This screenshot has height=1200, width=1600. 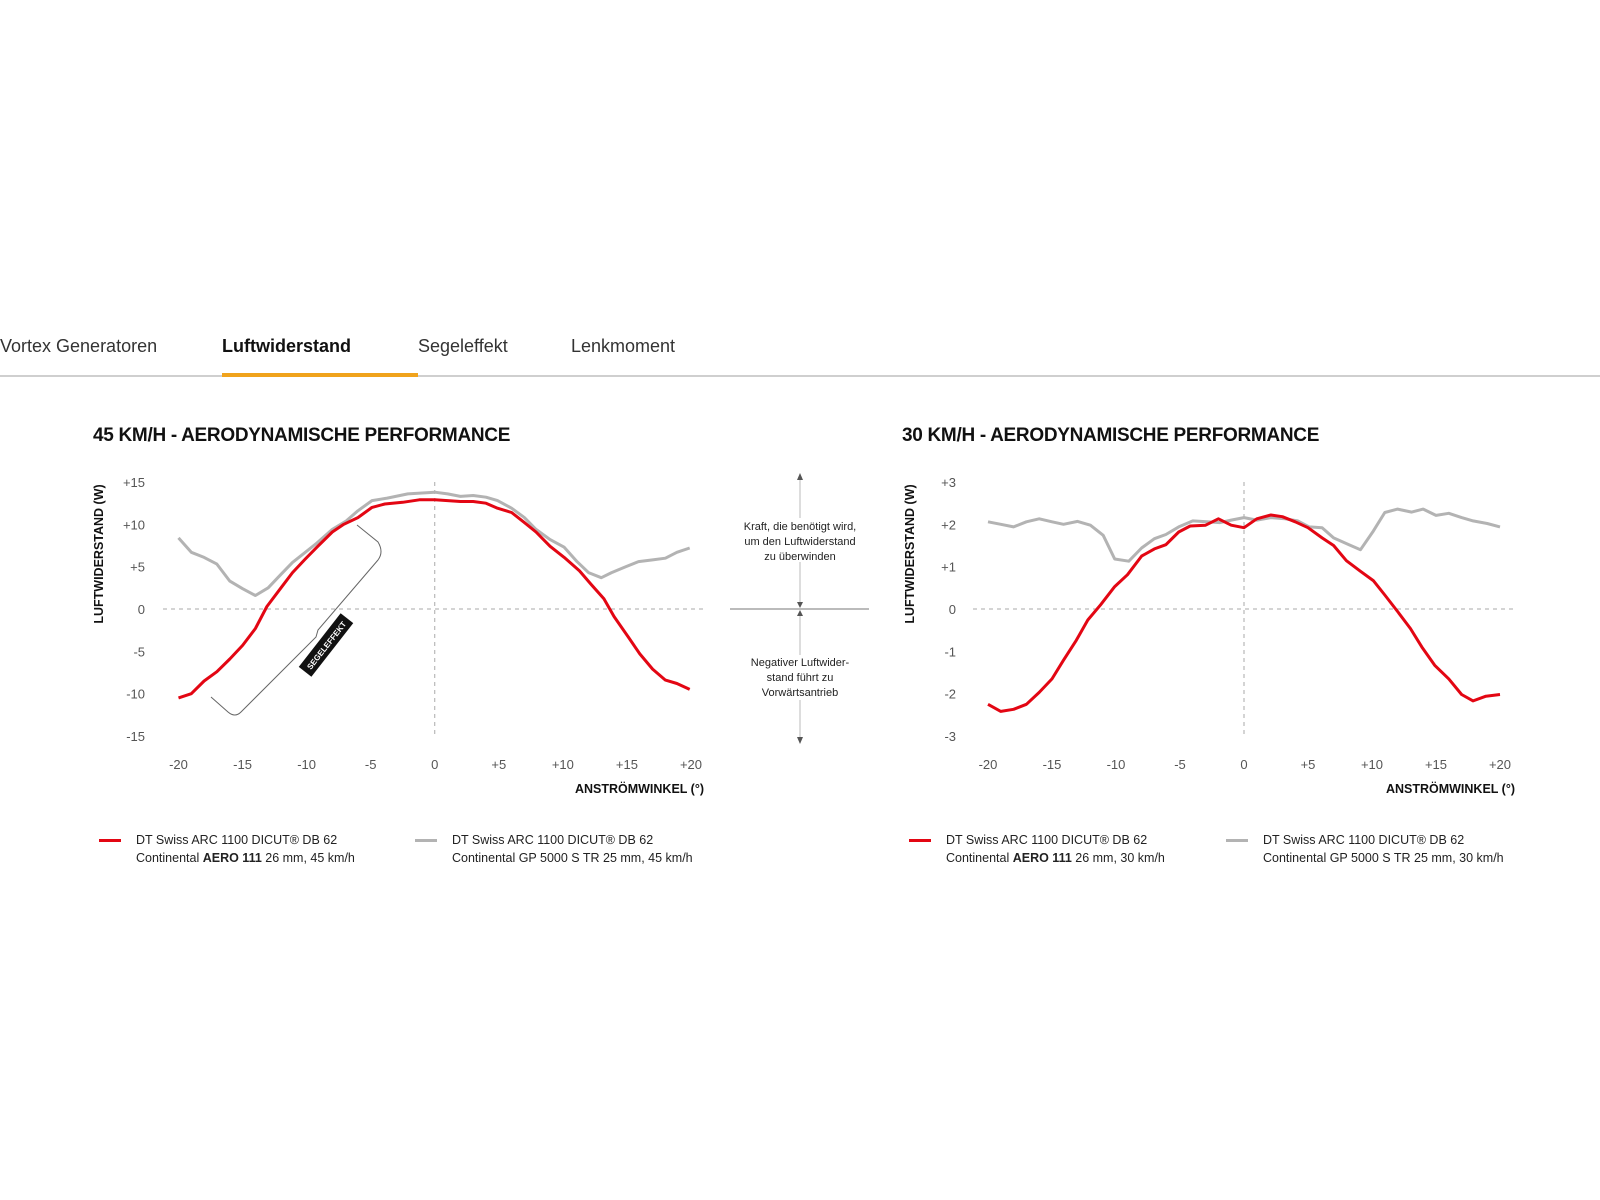 I want to click on legend-line2: Continental AERO 111 26 mm, 45 km/h, so click(x=245, y=858).